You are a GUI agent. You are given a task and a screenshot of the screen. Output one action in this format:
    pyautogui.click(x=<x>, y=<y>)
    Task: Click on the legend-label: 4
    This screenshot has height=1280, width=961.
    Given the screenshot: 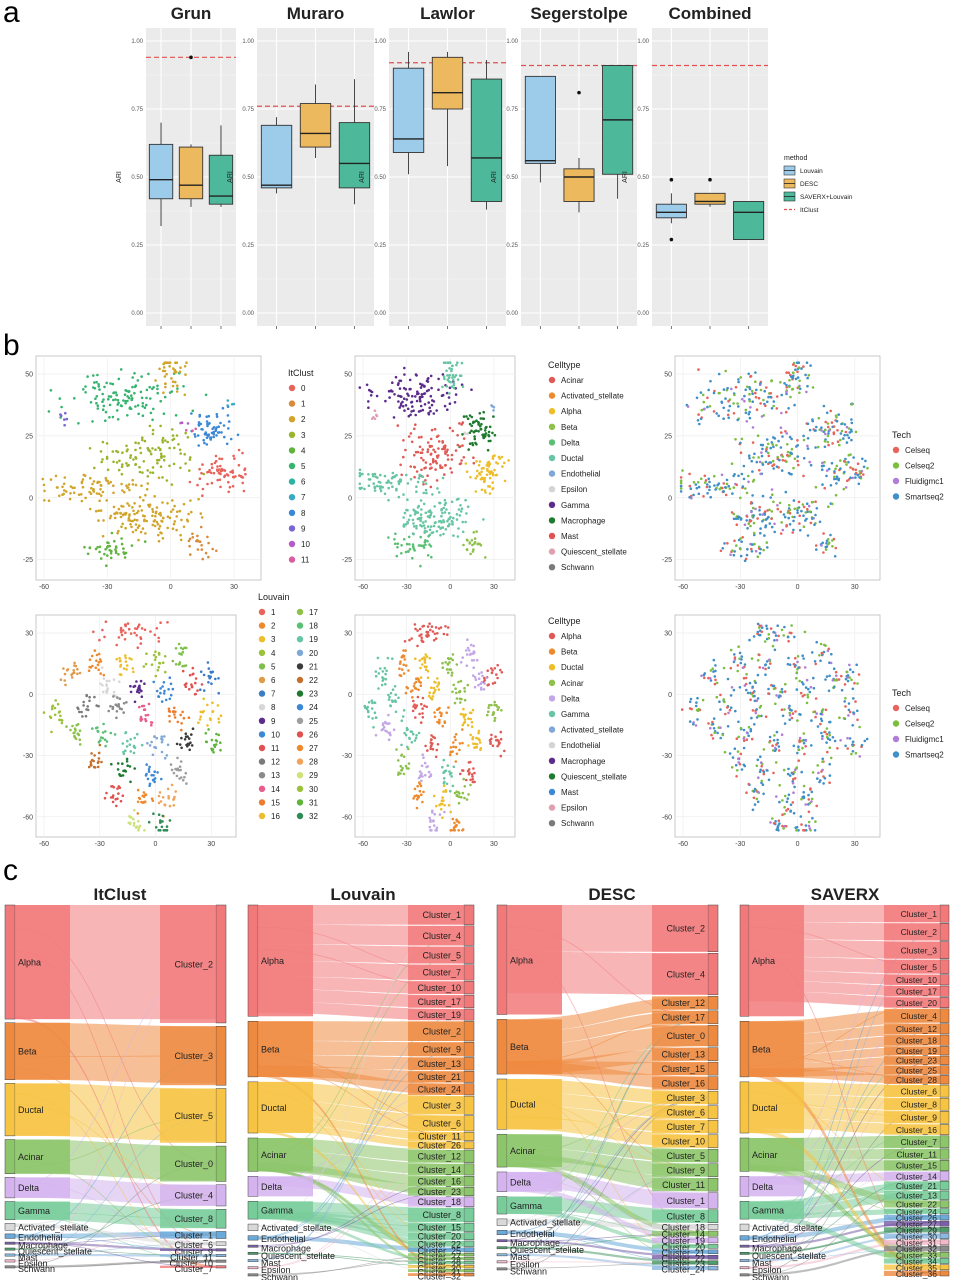 What is the action you would take?
    pyautogui.click(x=303, y=450)
    